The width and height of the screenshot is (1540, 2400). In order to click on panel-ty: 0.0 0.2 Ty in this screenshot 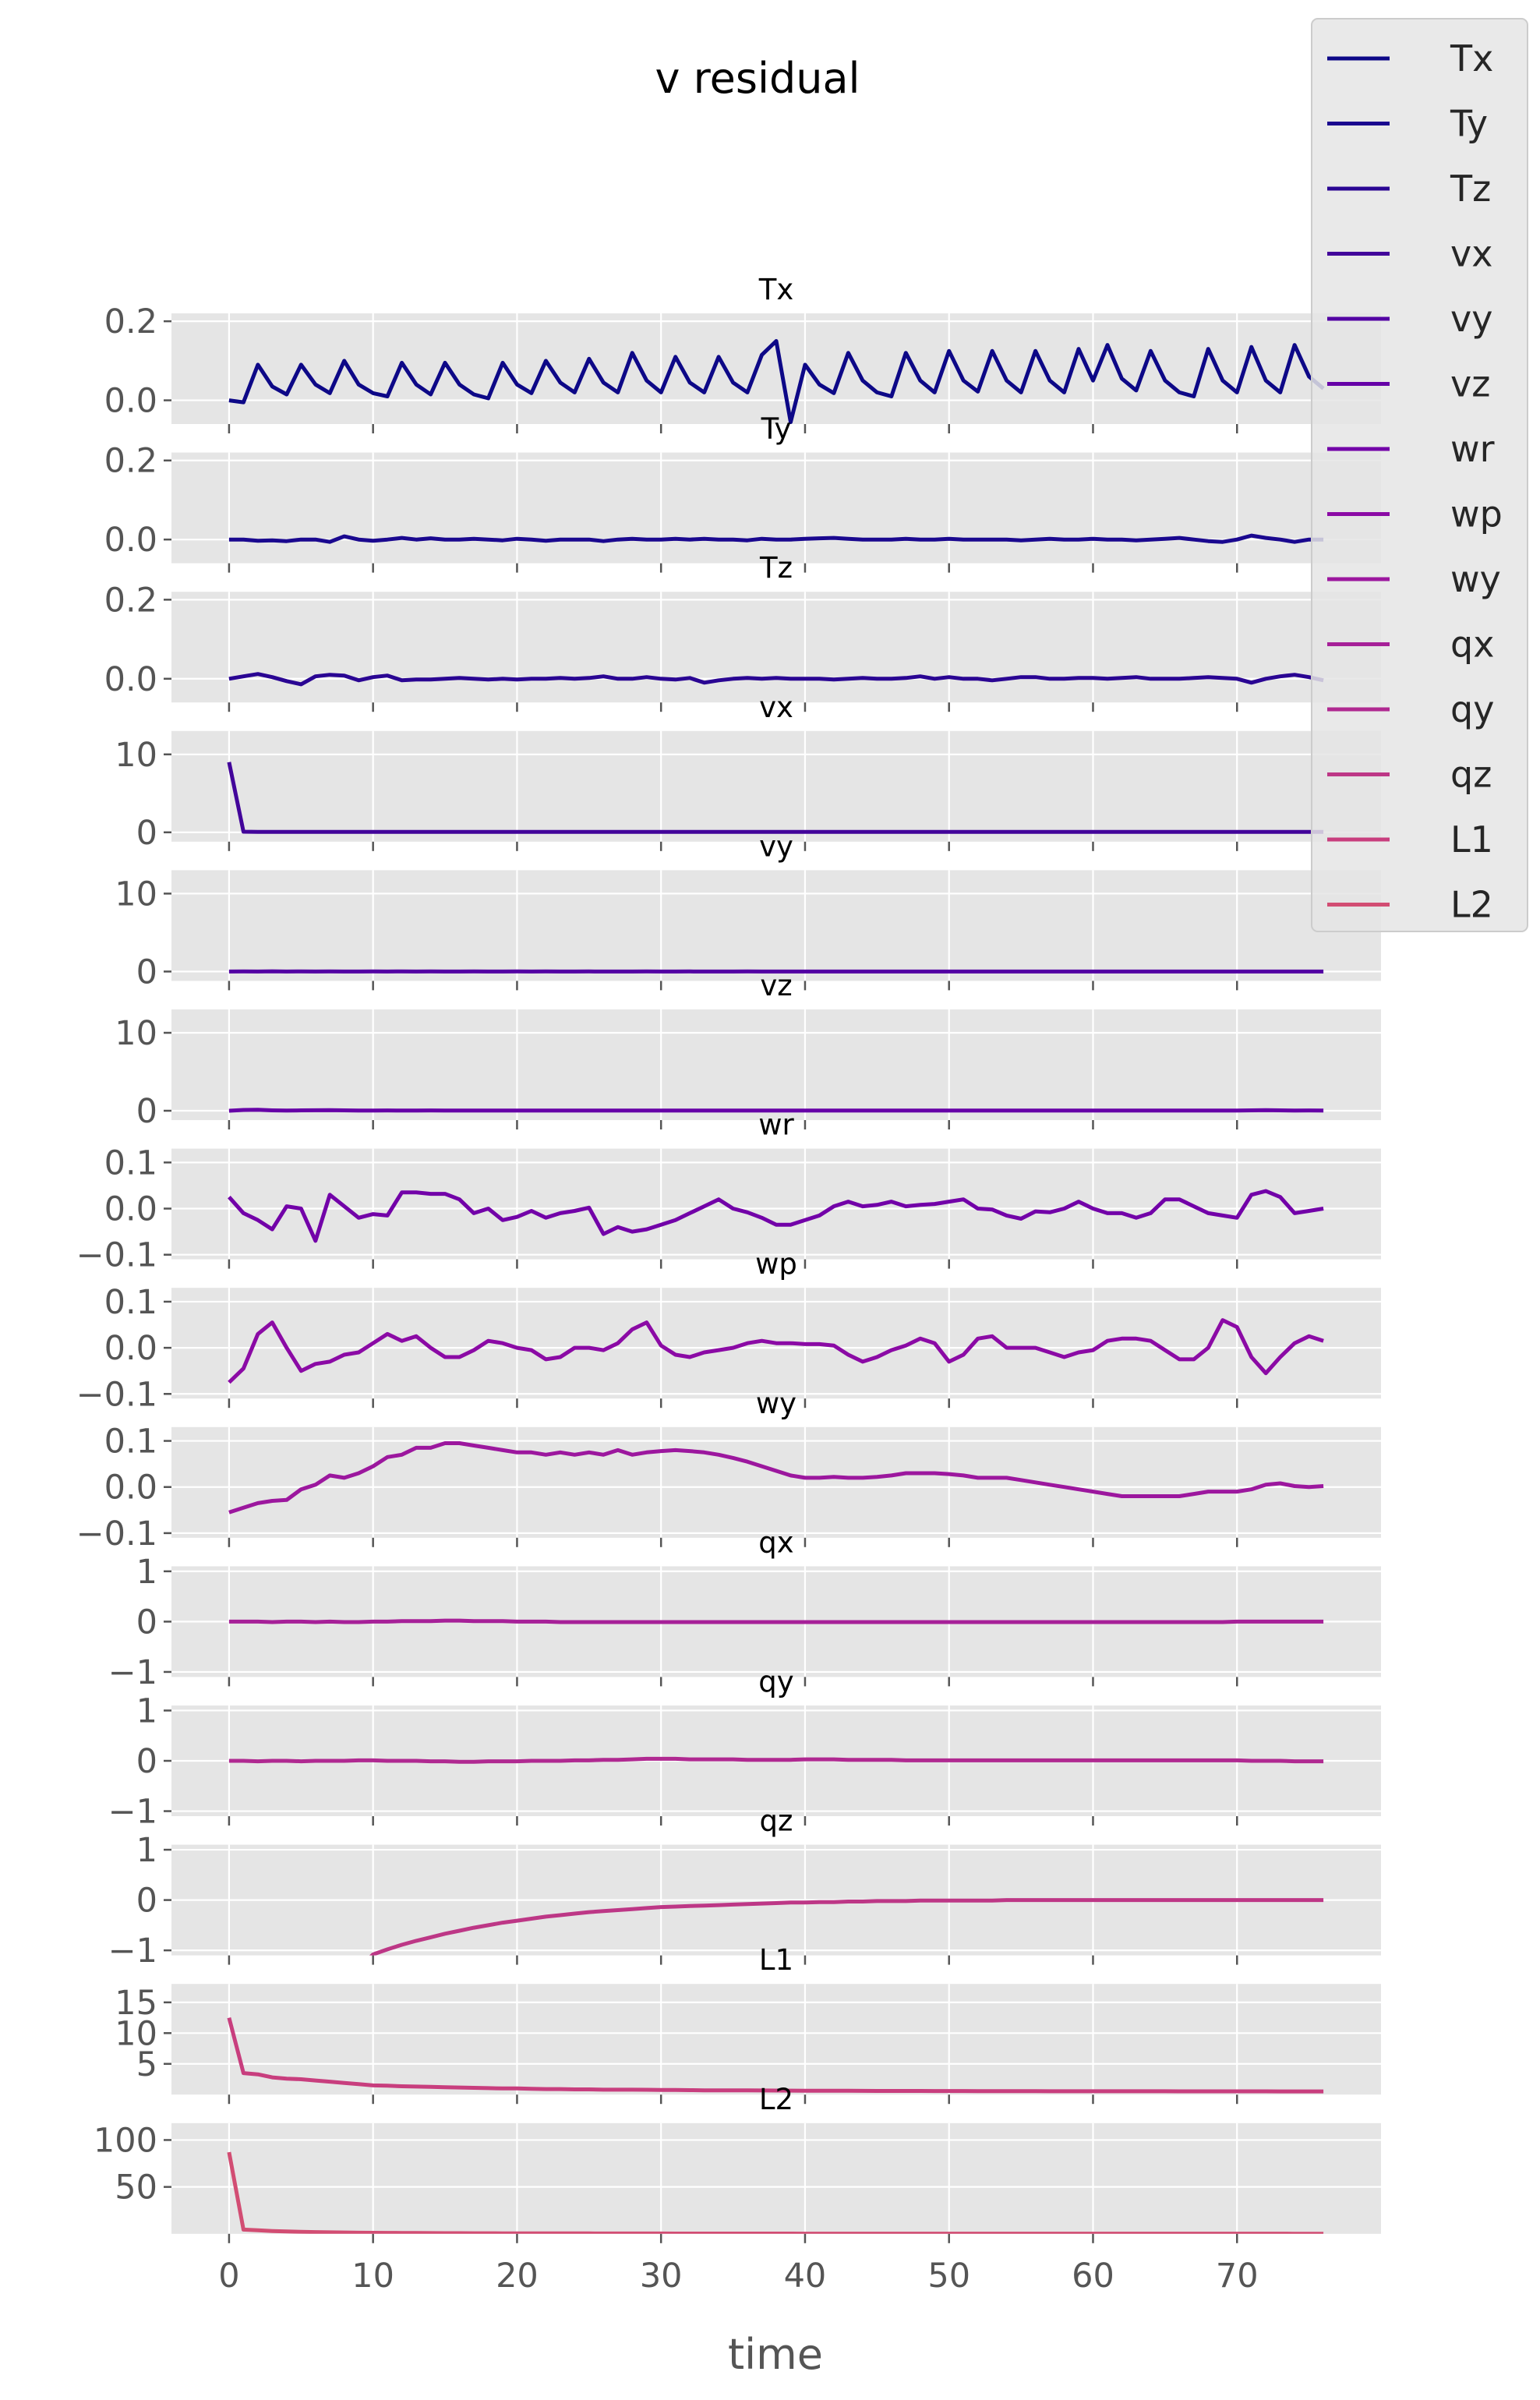, I will do `click(742, 492)`.